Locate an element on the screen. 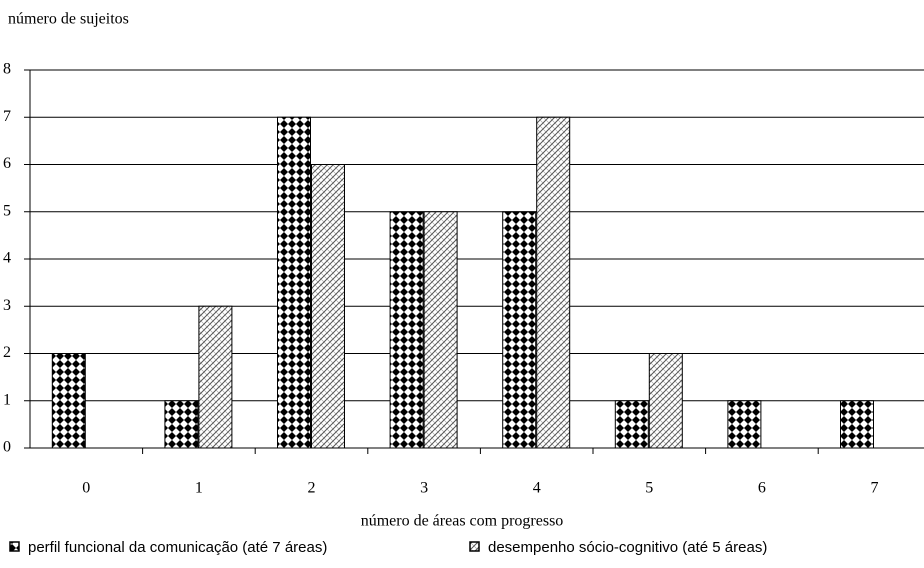 This screenshot has height=568, width=924. y-axis-title: número de sujeitos is located at coordinates (68, 19).